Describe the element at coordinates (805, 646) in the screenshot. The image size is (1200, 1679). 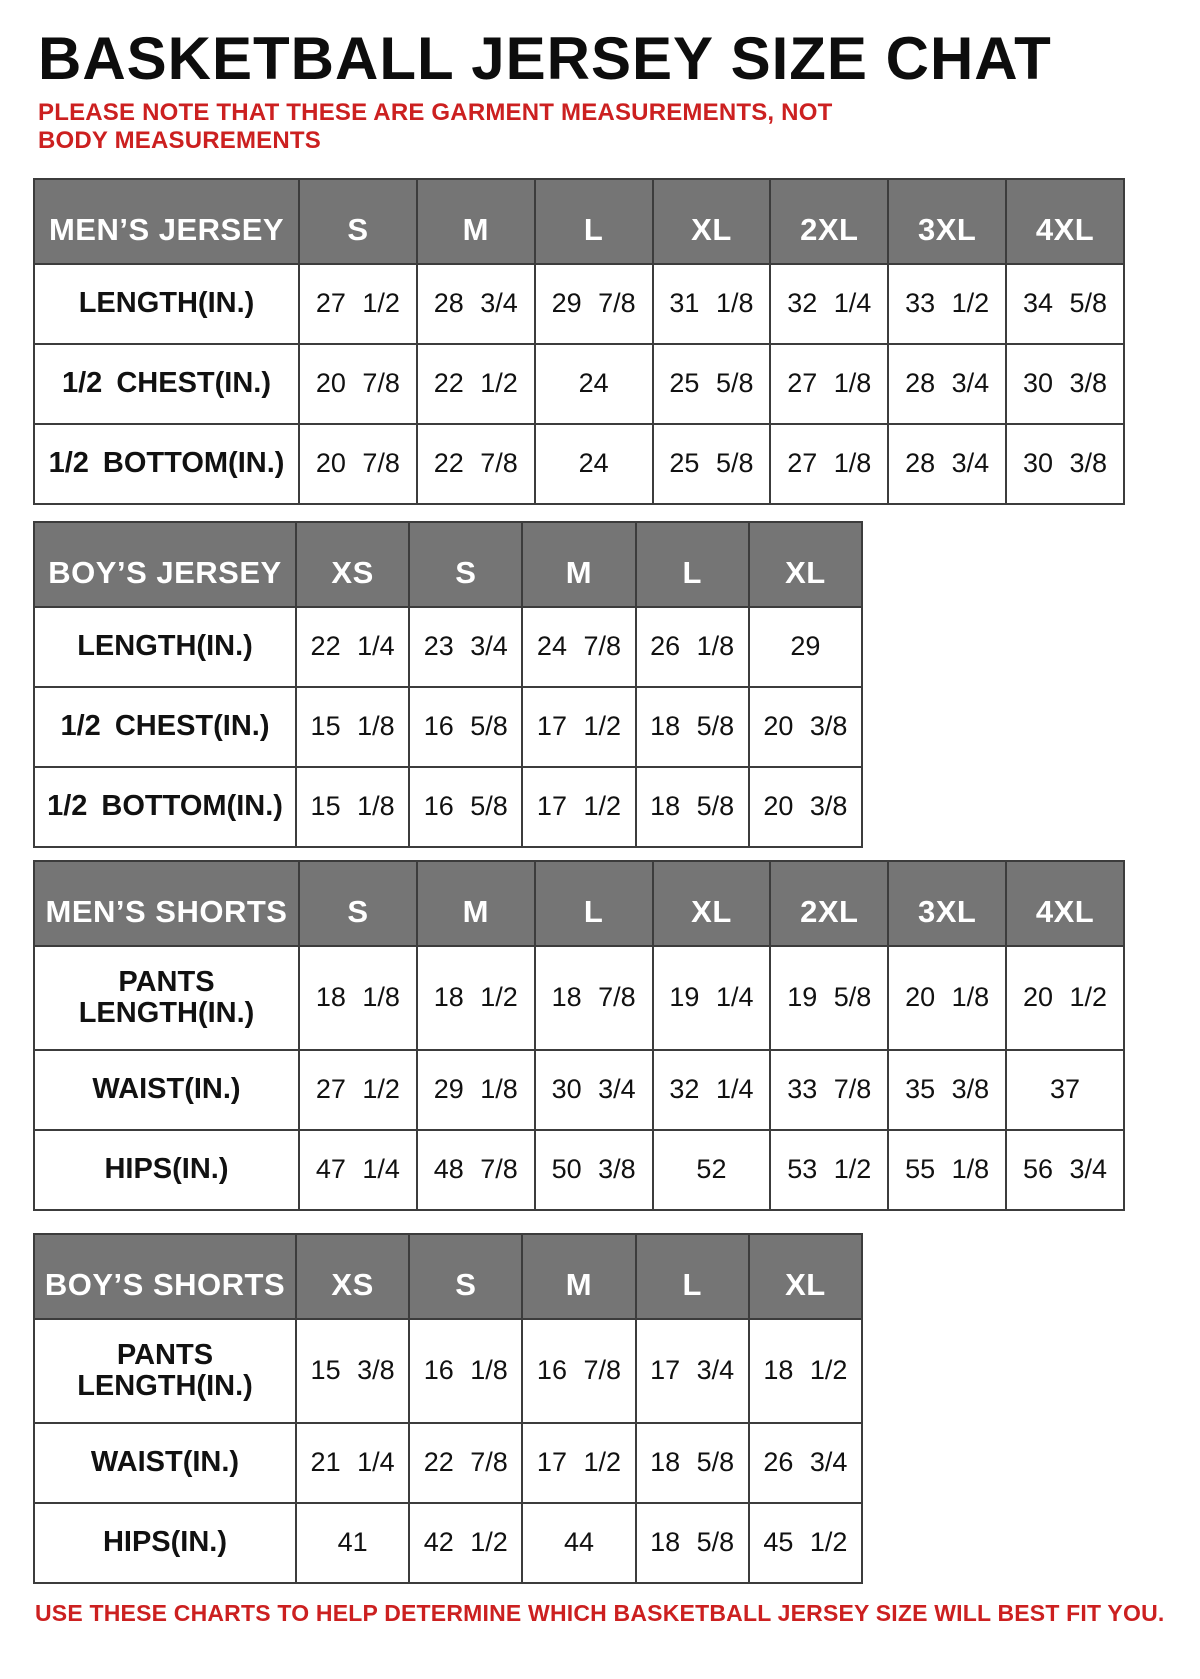
I see `measurement-value-cell: 29` at that location.